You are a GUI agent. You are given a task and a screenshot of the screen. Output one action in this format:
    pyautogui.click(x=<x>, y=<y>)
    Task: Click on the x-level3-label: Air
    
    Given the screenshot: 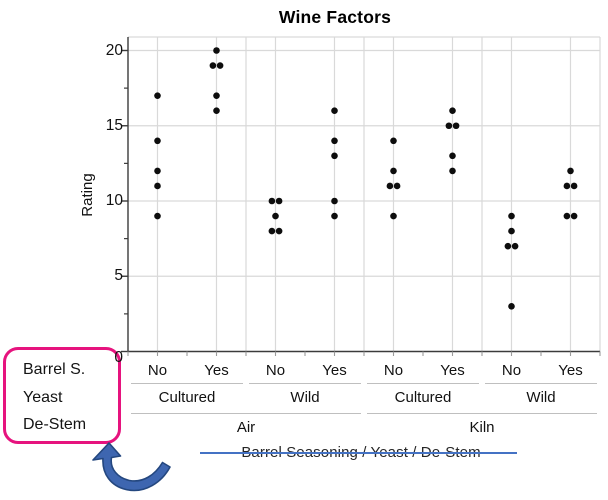 What is the action you would take?
    pyautogui.click(x=246, y=427)
    